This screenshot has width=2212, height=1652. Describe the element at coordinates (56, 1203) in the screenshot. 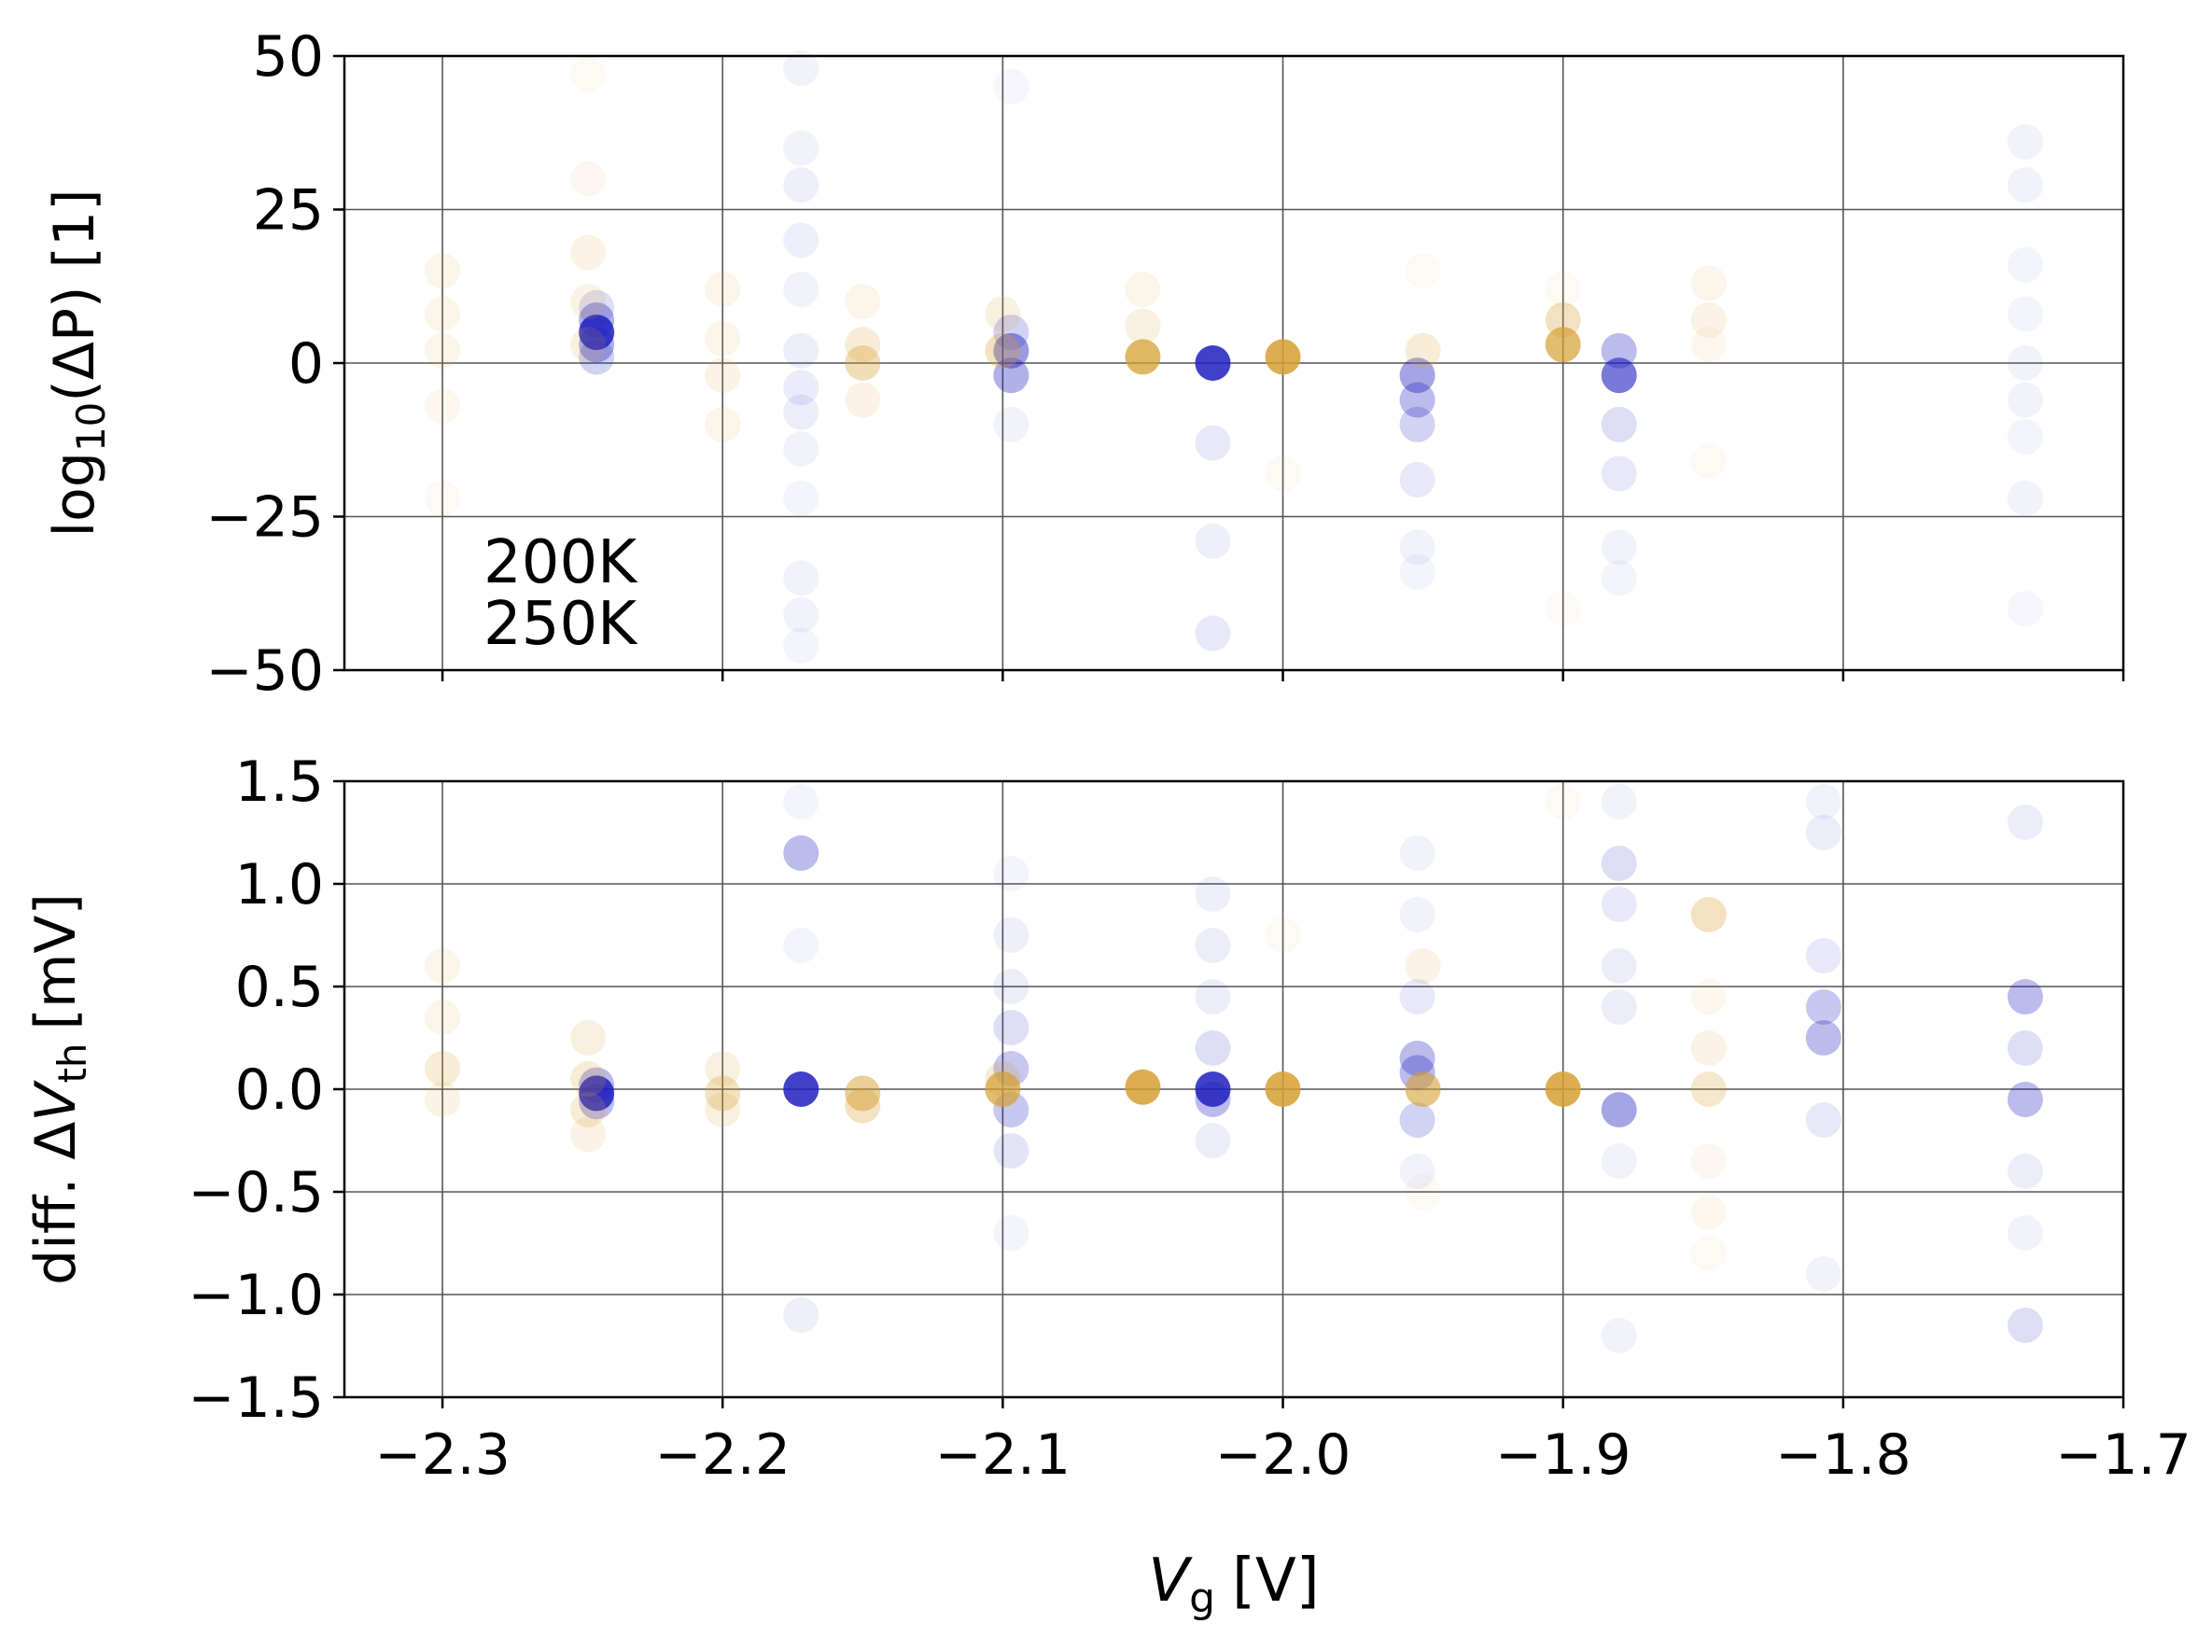

I see `bottom-ylabel-pre: diff. Δ` at that location.